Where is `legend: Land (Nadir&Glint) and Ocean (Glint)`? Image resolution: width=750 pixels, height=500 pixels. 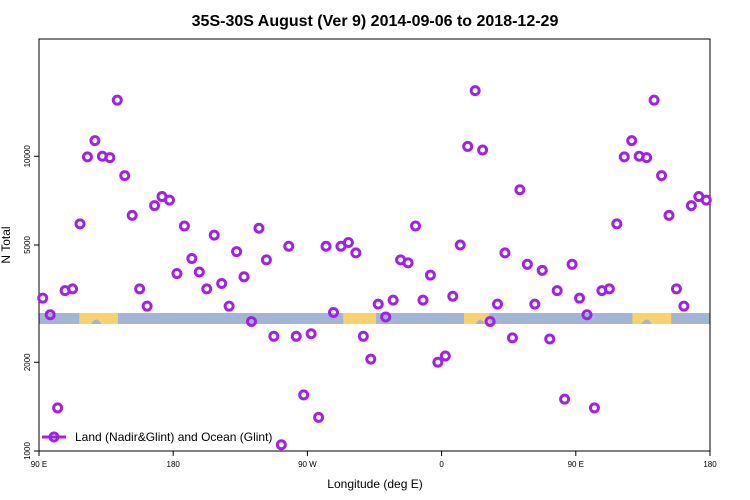
legend: Land (Nadir&Glint) and Ocean (Glint) is located at coordinates (157, 437).